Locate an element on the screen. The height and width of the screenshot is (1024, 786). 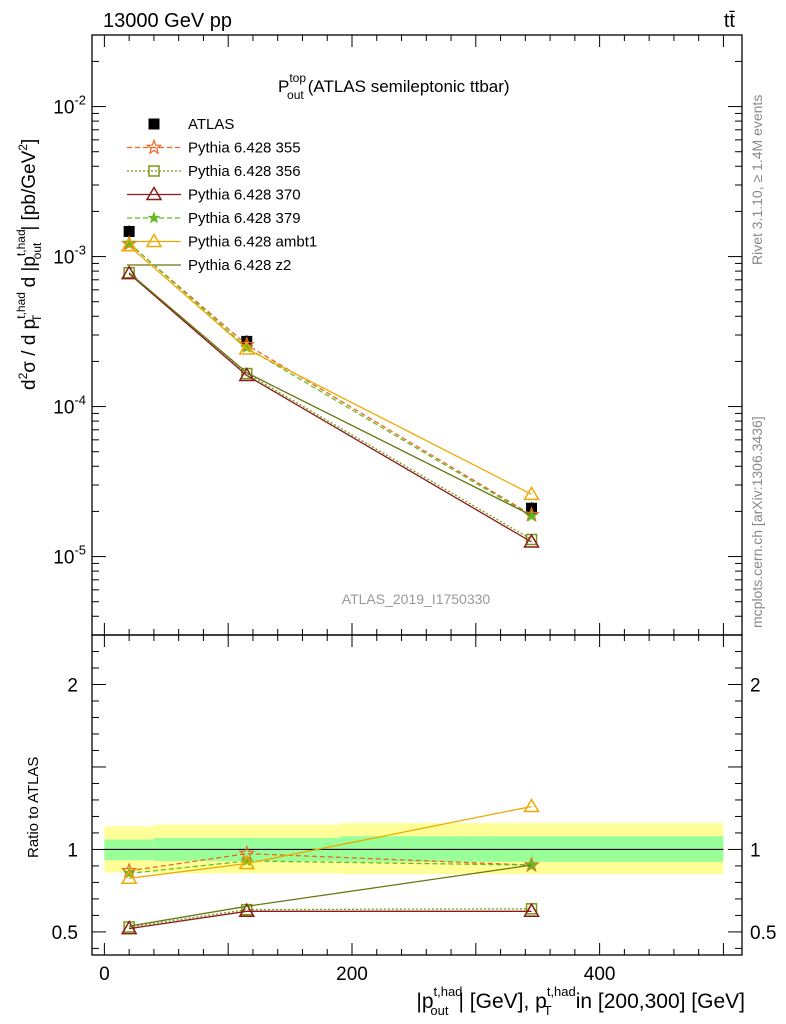
legend-label: Pythia 6.428 370 is located at coordinates (244, 195).